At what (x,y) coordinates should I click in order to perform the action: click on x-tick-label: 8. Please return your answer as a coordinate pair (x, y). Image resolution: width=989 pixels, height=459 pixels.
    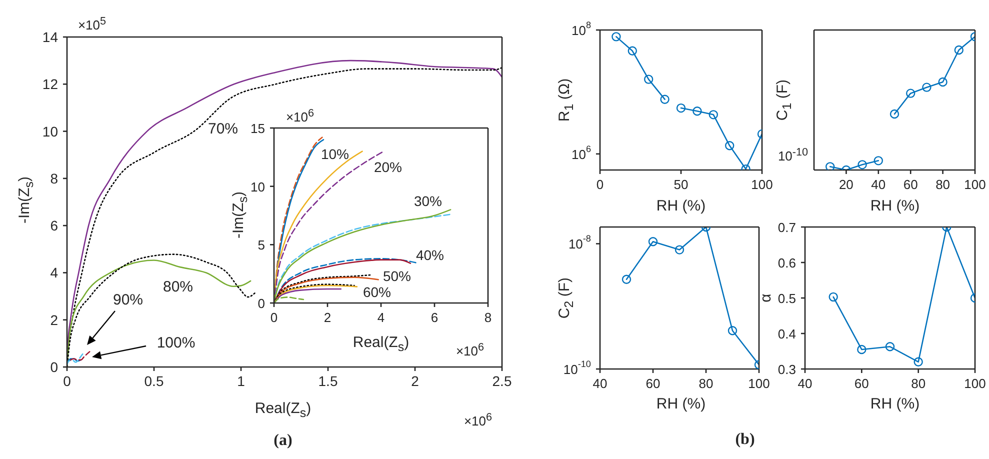
    Looking at the image, I should click on (488, 317).